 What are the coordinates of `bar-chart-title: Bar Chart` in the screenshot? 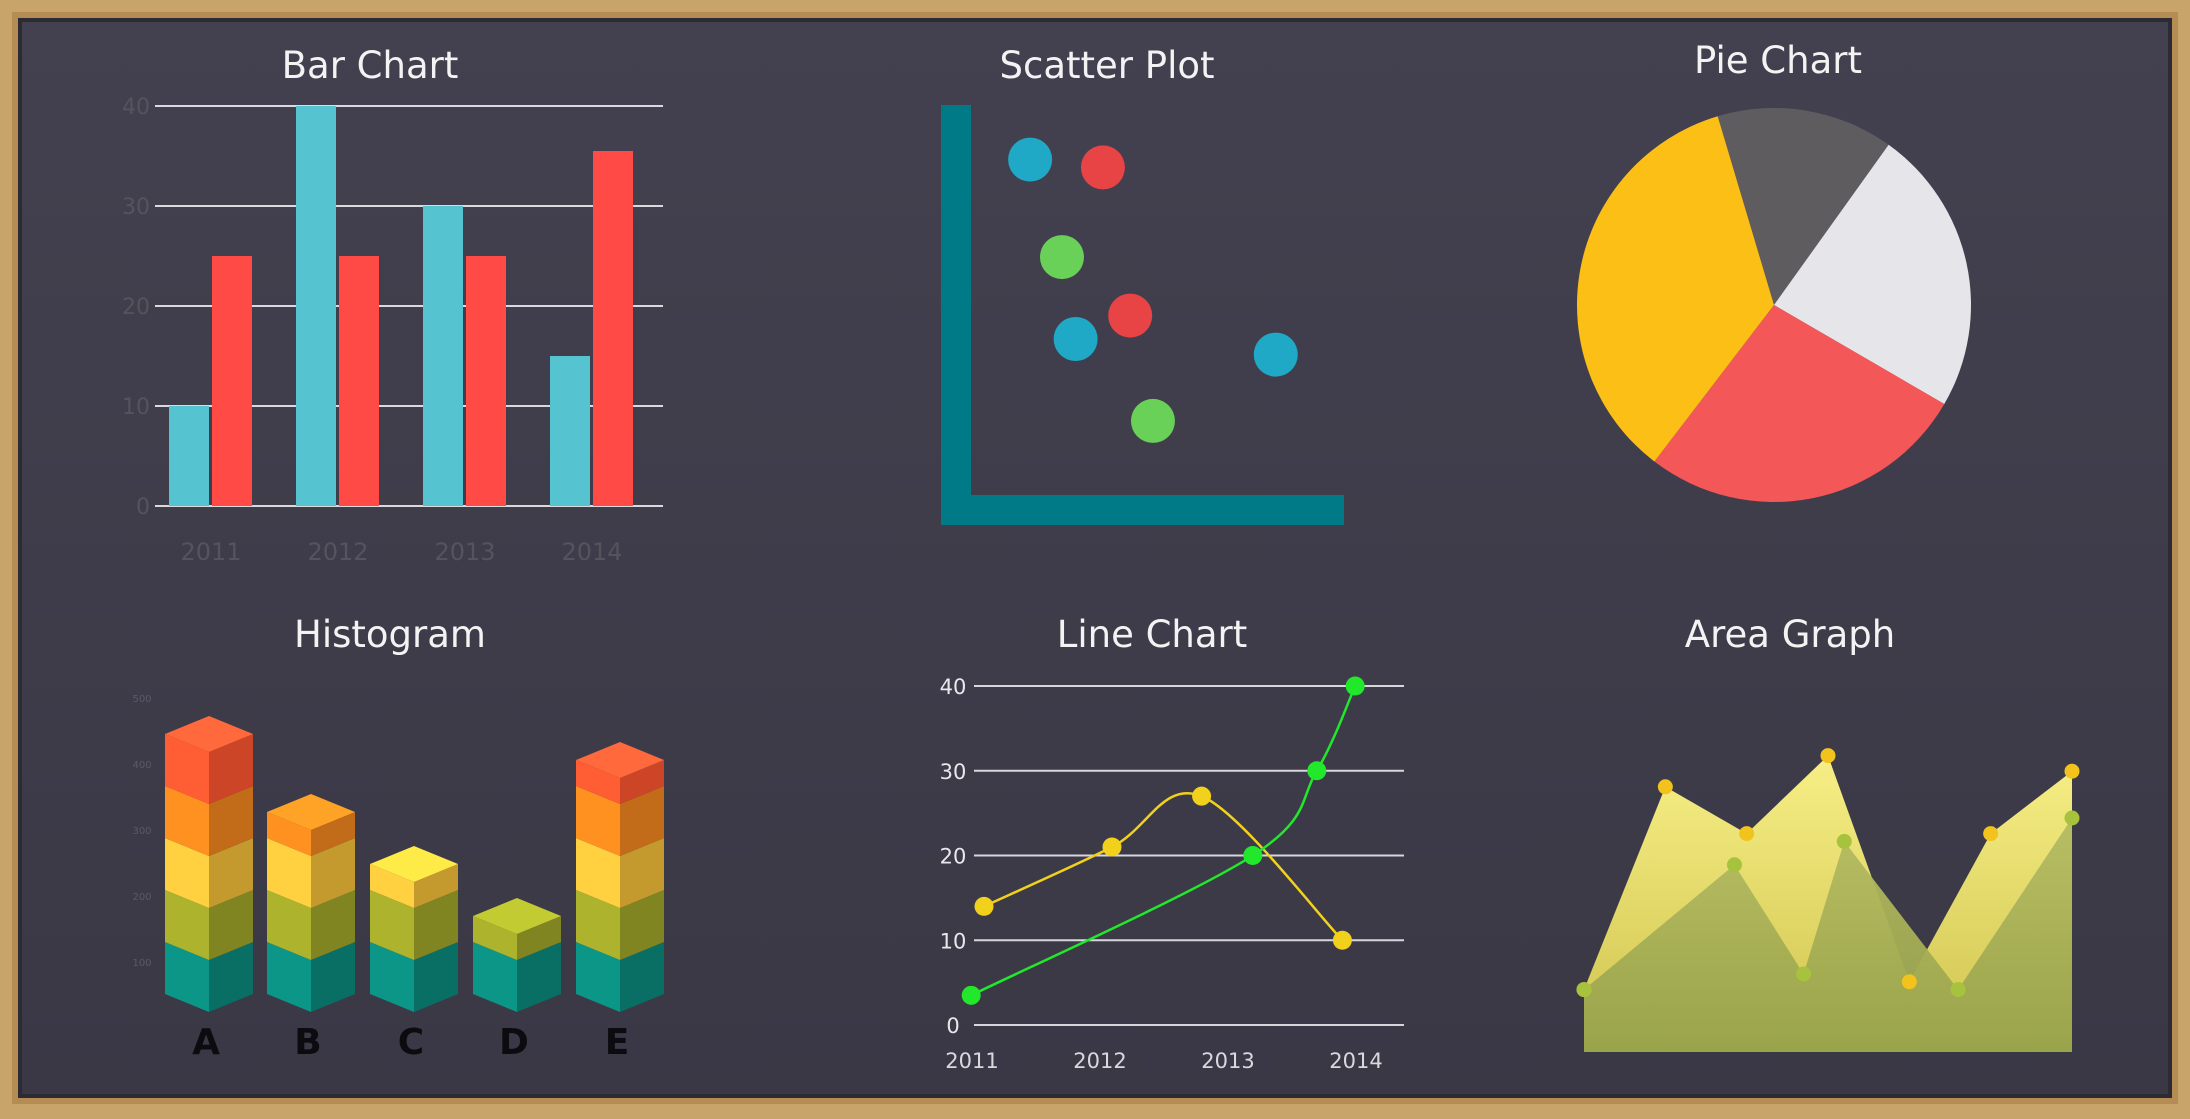 It's located at (370, 65).